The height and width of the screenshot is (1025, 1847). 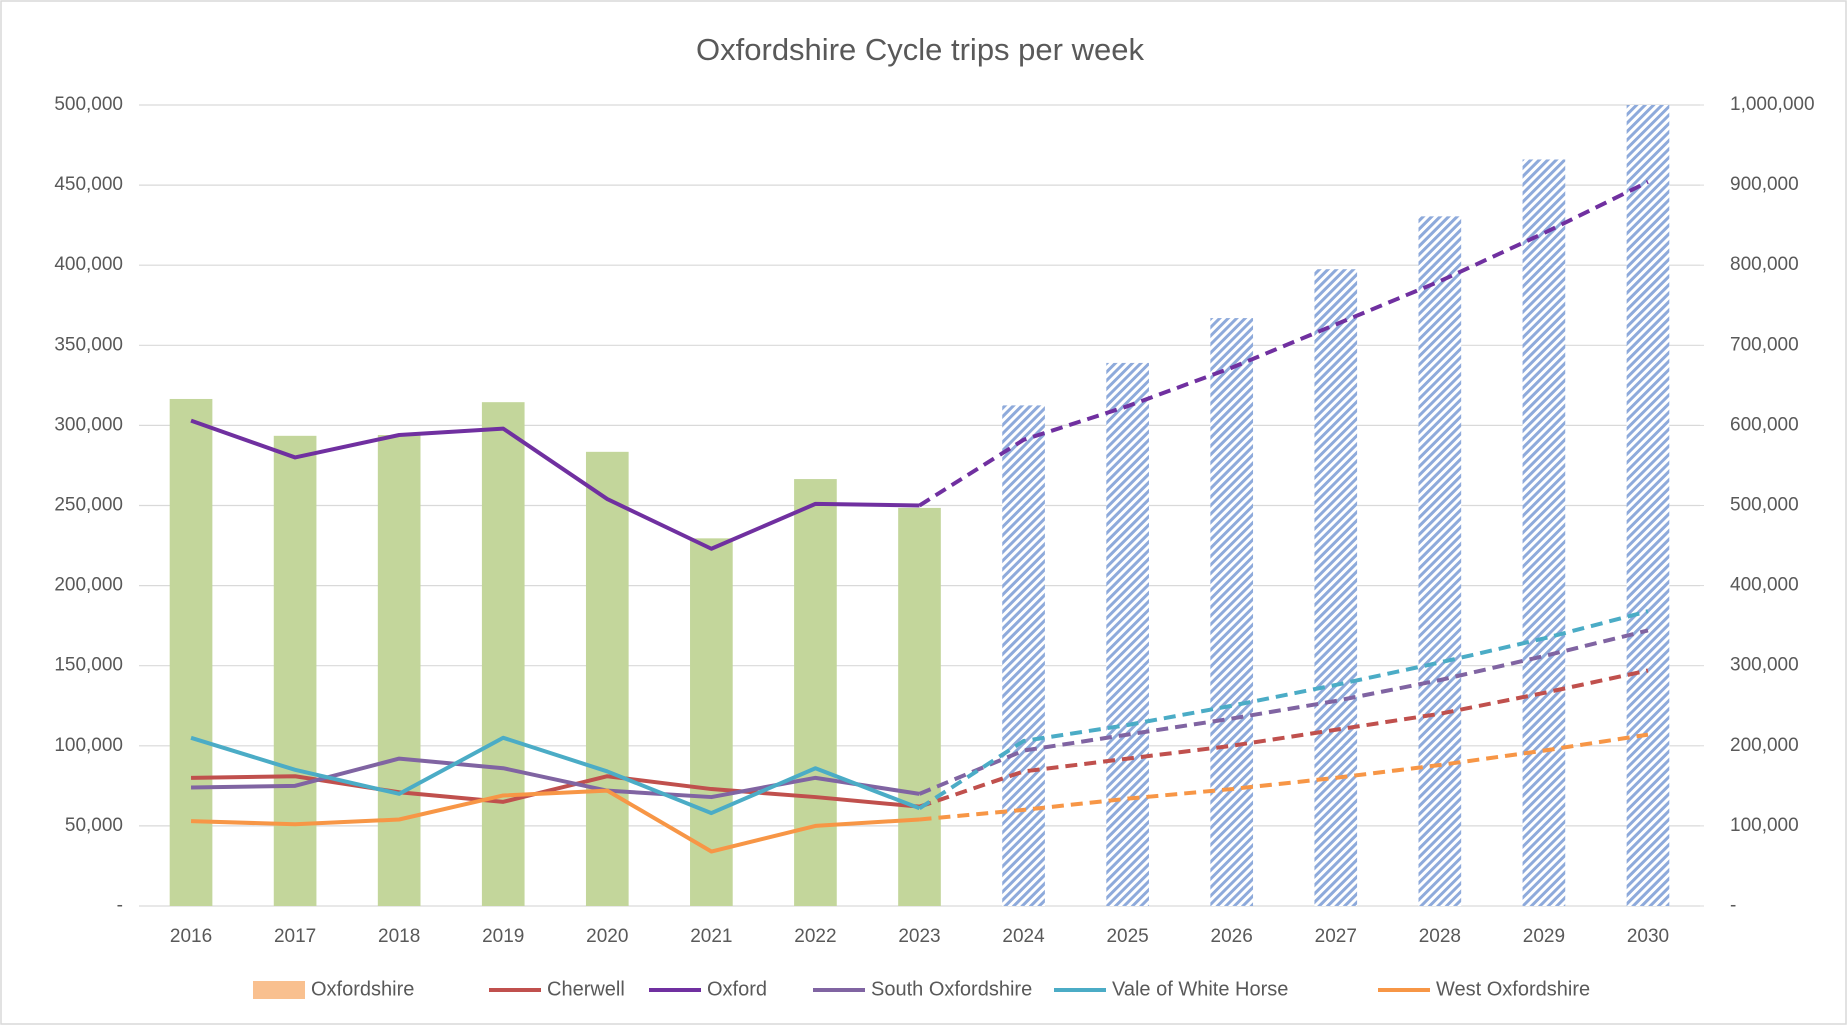 What do you see at coordinates (88, 665) in the screenshot?
I see `y-tick-label: 150,000` at bounding box center [88, 665].